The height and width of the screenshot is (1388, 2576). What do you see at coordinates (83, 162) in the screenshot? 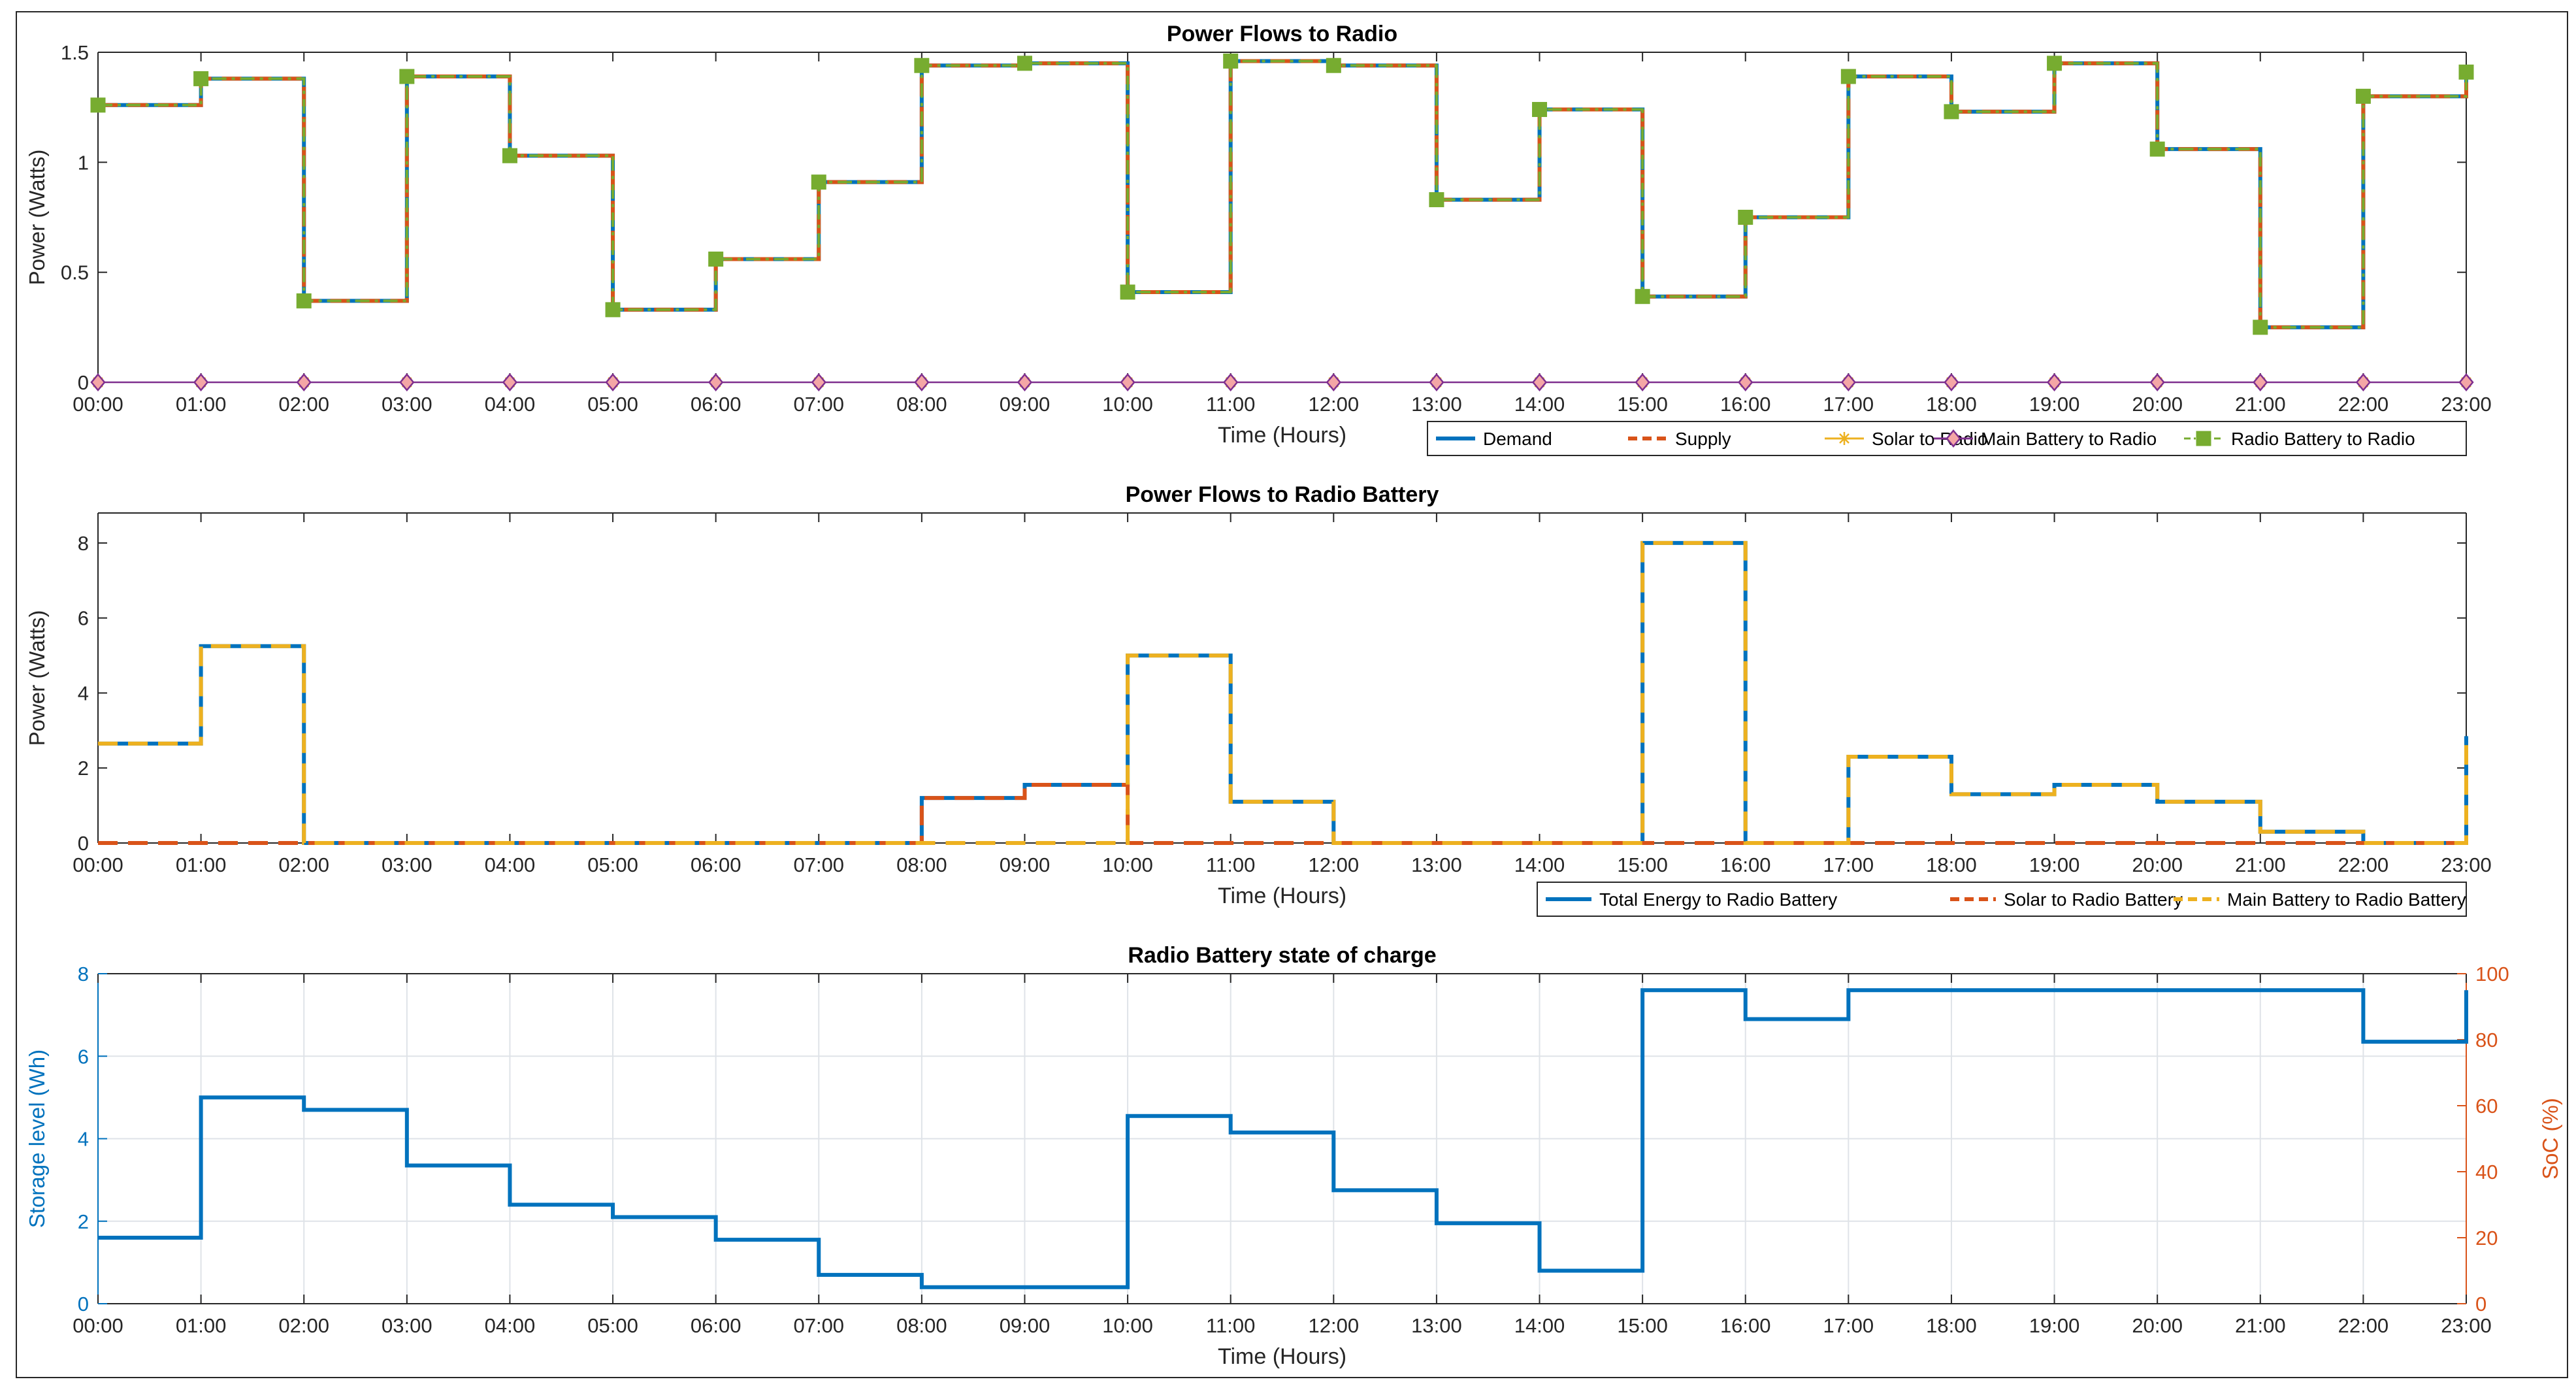
I see `y-tick-label: 1` at bounding box center [83, 162].